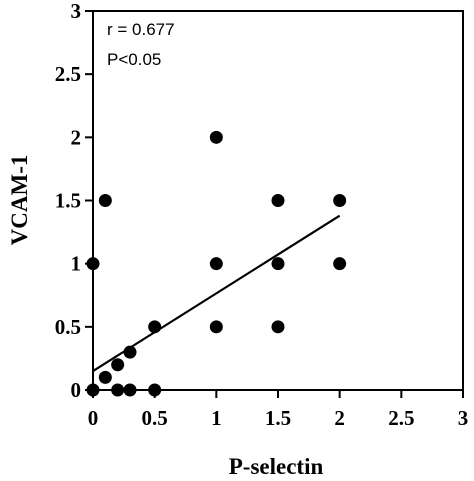 The height and width of the screenshot is (481, 474). What do you see at coordinates (141, 29) in the screenshot?
I see `r-value-annotation: r = 0.677` at bounding box center [141, 29].